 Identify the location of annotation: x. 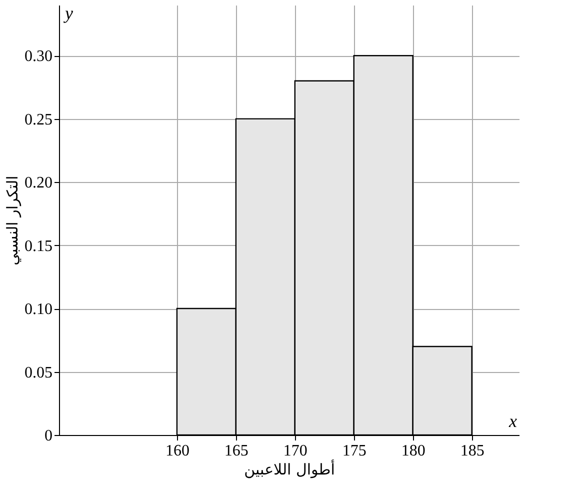
(512, 421).